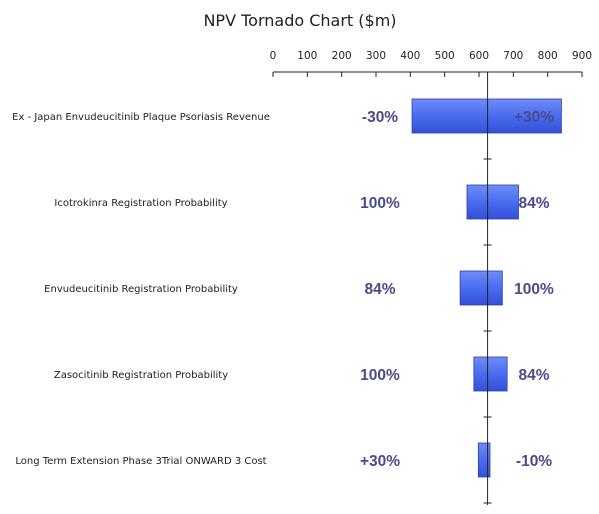 The width and height of the screenshot is (599, 514). Describe the element at coordinates (534, 461) in the screenshot. I see `bar-right-label: -10%` at that location.